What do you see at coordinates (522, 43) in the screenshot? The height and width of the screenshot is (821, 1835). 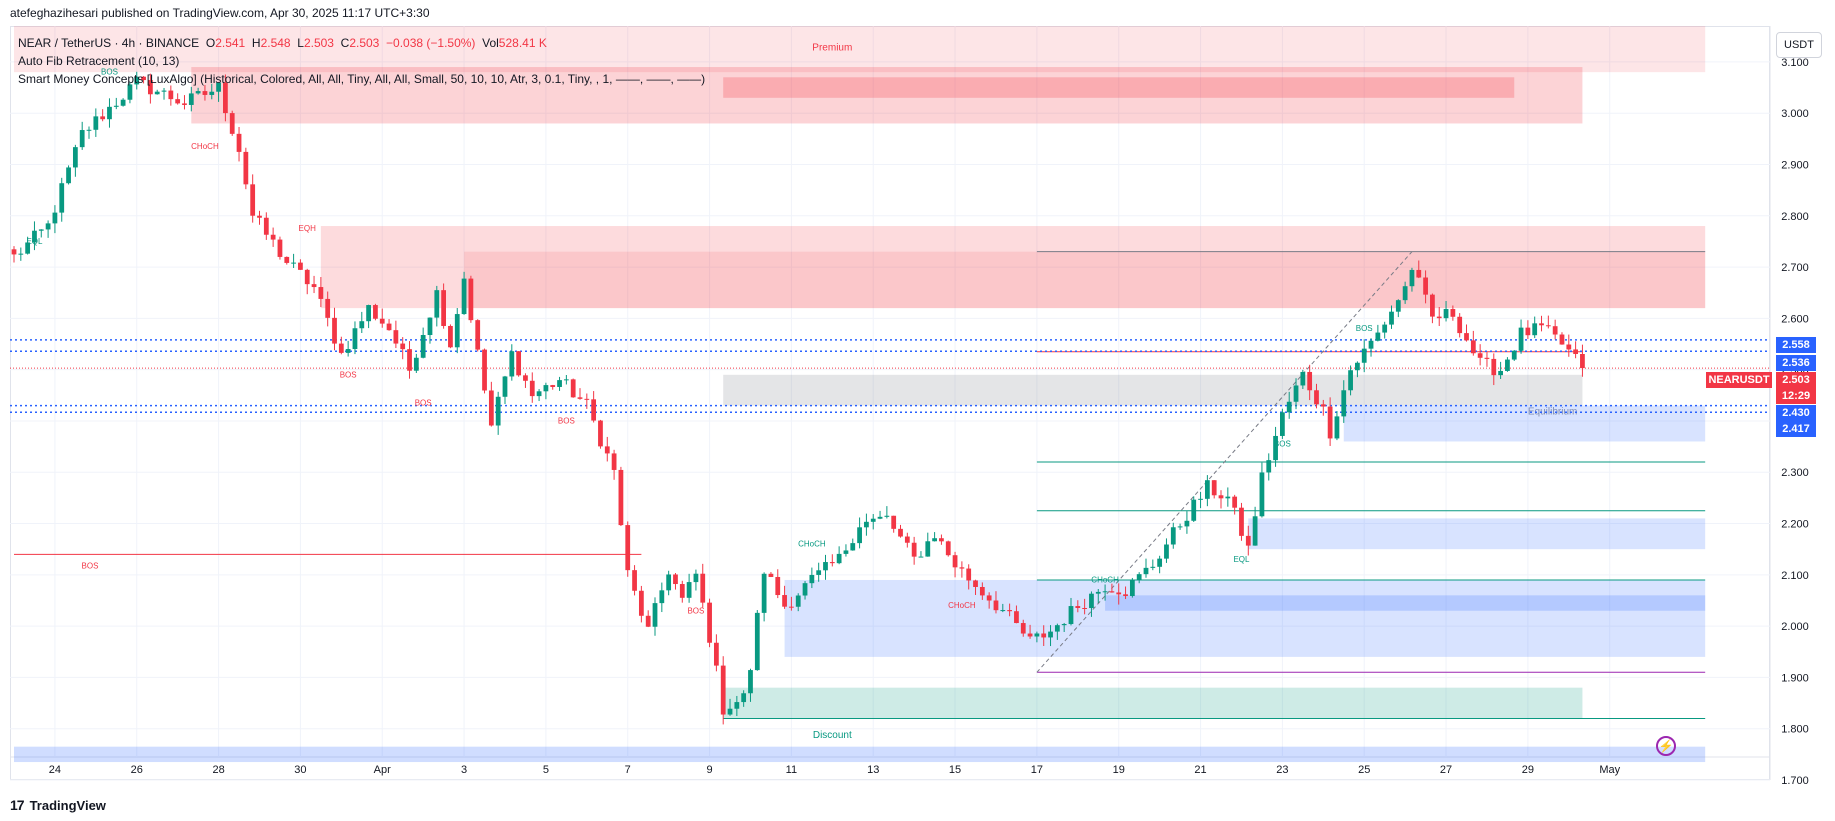 I see `volume-value: 528.41 K` at bounding box center [522, 43].